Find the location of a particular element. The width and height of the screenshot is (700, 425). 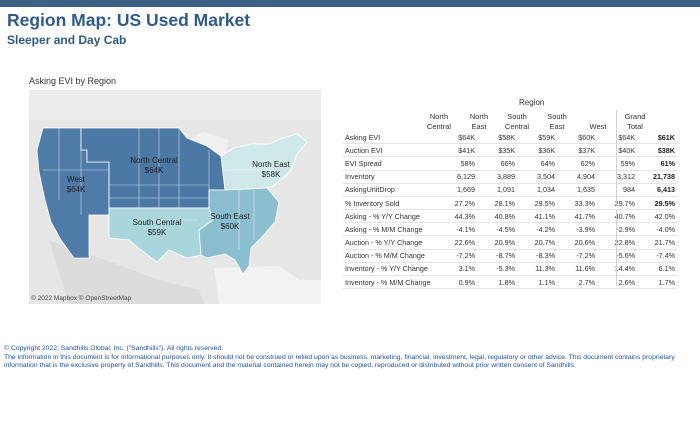

column-header-grand-total: Grand Total is located at coordinates (635, 121).